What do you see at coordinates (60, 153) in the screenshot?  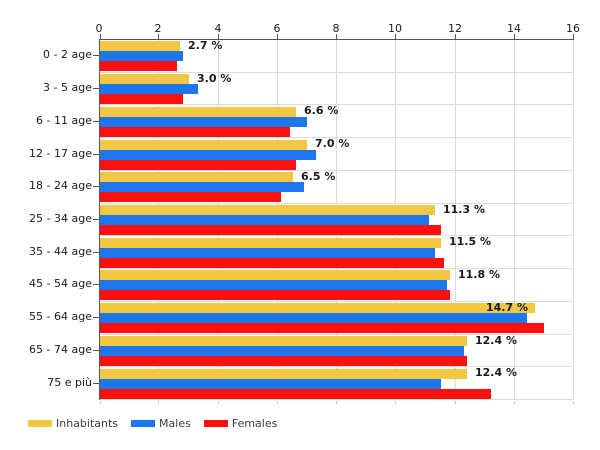 I see `category-label: 12 - 17 age` at bounding box center [60, 153].